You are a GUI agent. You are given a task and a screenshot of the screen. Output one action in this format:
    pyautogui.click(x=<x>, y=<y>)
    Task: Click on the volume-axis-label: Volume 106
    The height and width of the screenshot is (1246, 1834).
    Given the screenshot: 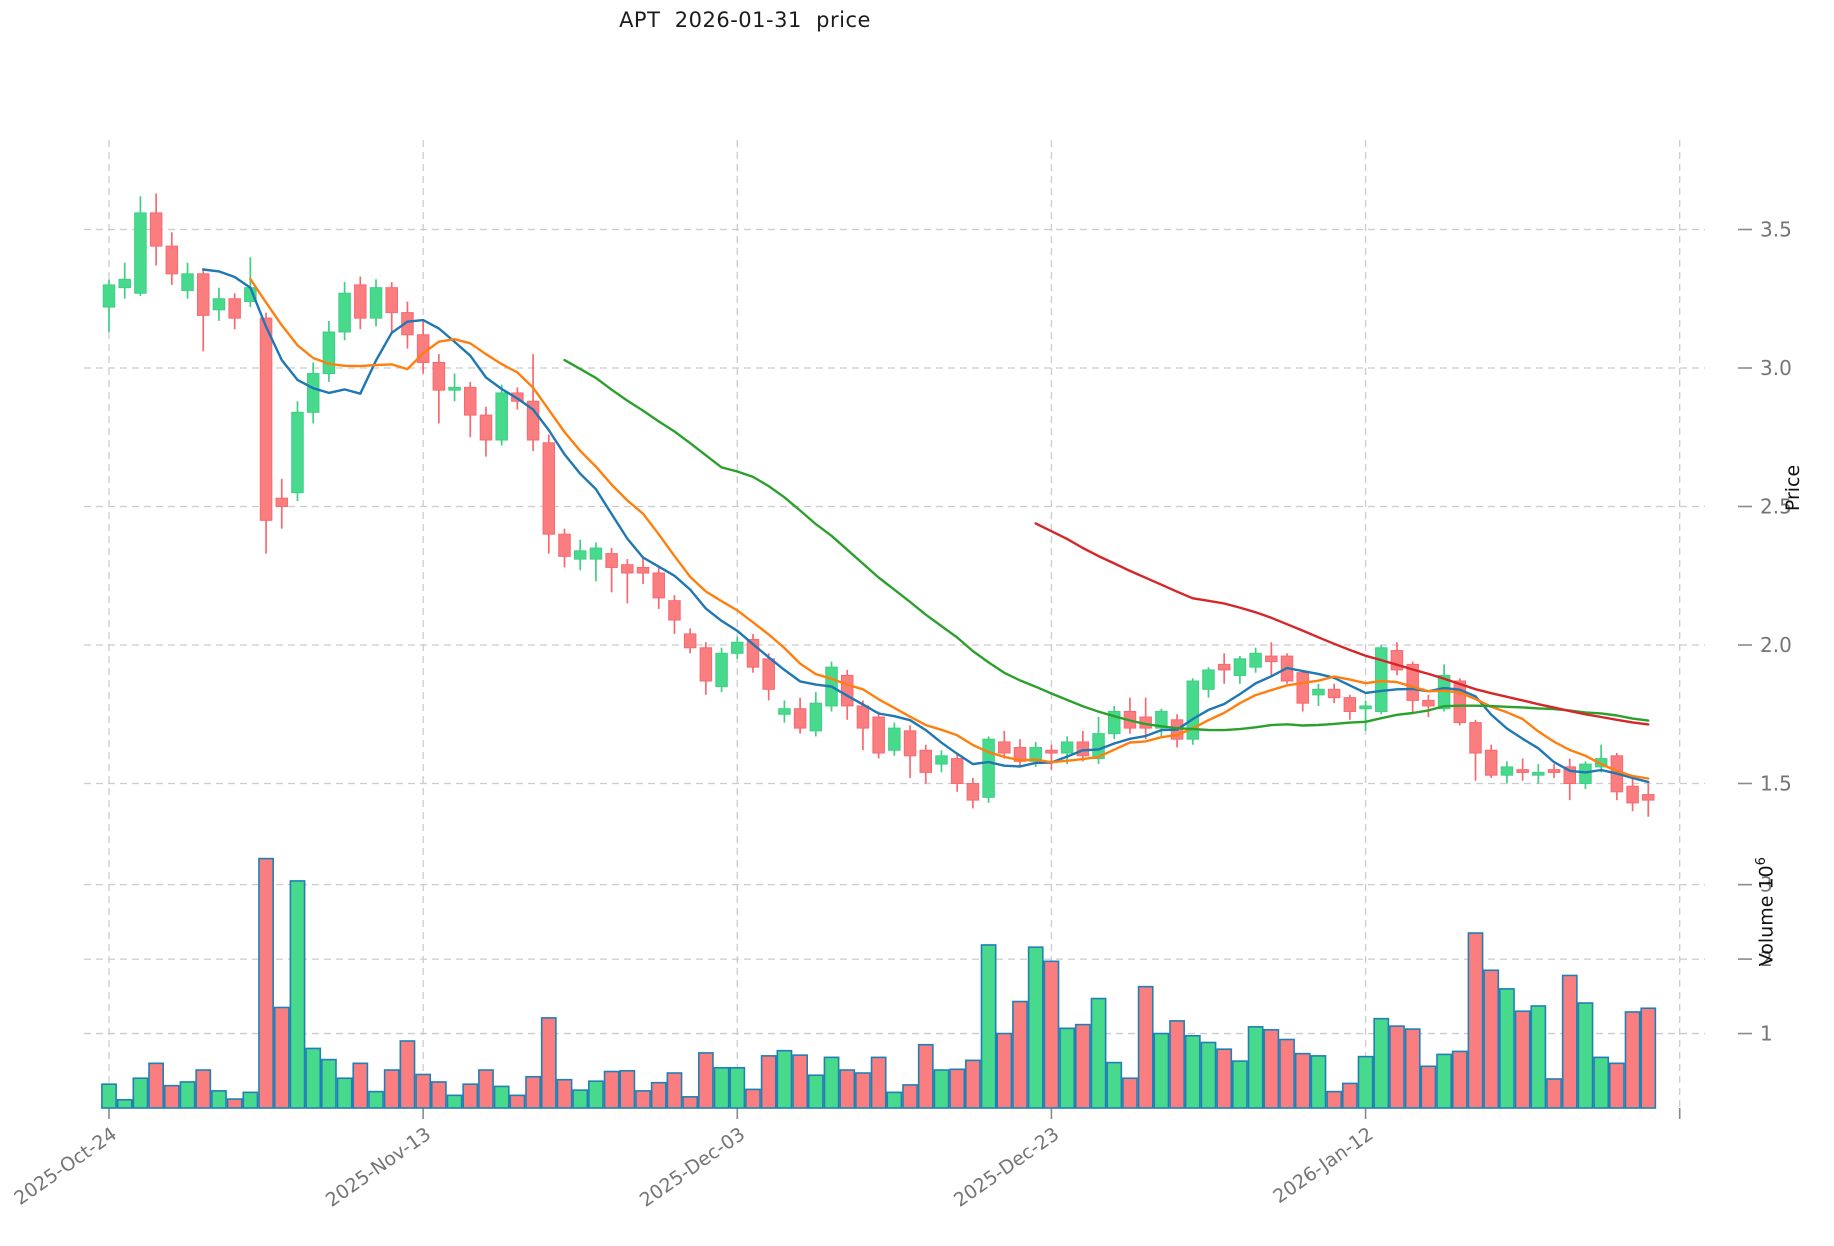 What is the action you would take?
    pyautogui.click(x=1765, y=911)
    